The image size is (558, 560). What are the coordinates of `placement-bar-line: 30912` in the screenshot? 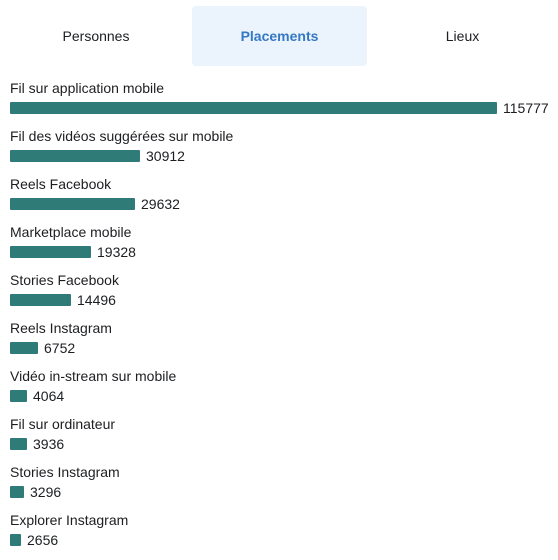 It's located at (97, 156).